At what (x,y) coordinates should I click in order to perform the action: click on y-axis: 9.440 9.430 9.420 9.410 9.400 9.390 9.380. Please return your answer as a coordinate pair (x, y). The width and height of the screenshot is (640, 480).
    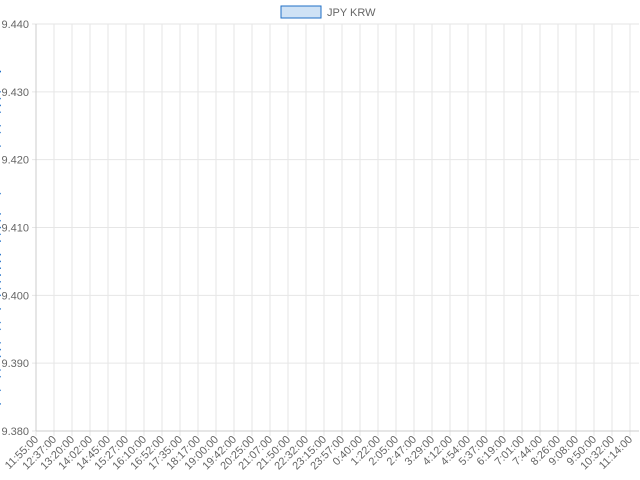
    Looking at the image, I should click on (19, 228).